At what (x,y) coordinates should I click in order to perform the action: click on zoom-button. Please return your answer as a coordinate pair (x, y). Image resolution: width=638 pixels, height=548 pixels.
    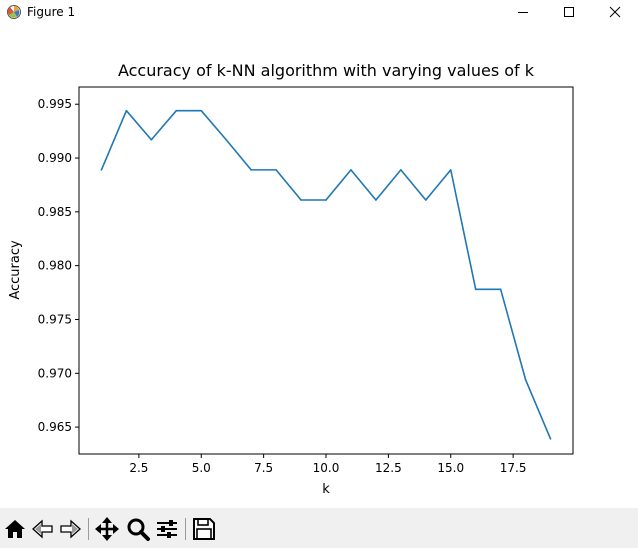
    Looking at the image, I should click on (138, 529).